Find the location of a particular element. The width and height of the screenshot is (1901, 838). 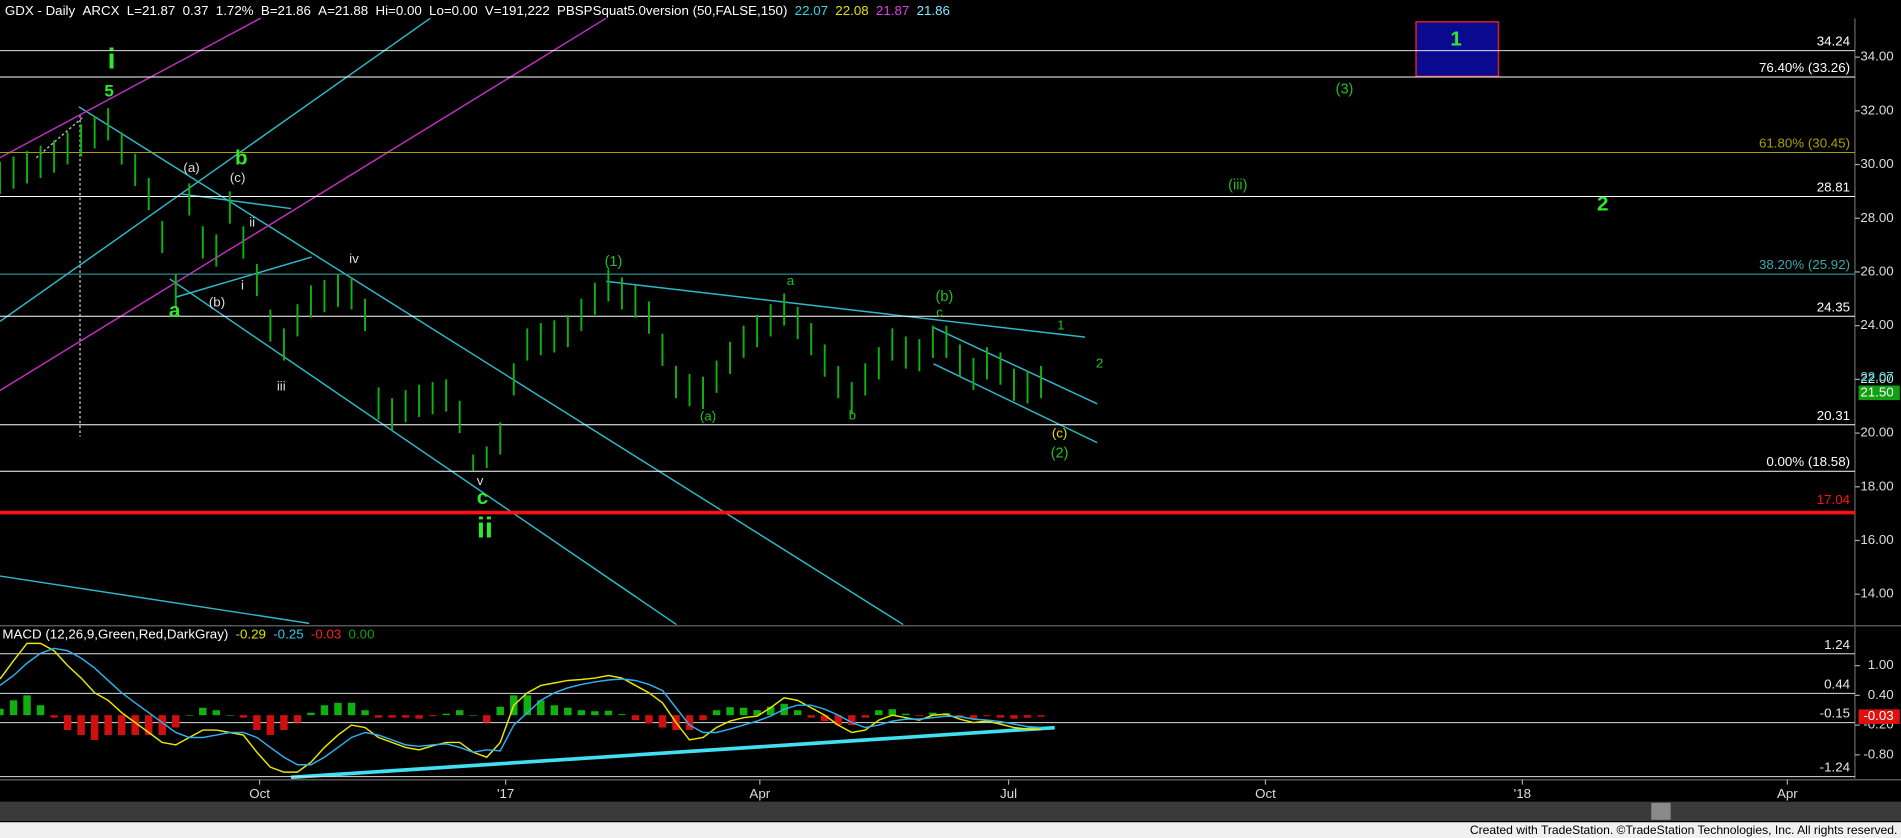

last-value-label: -0.03 is located at coordinates (1878, 715).